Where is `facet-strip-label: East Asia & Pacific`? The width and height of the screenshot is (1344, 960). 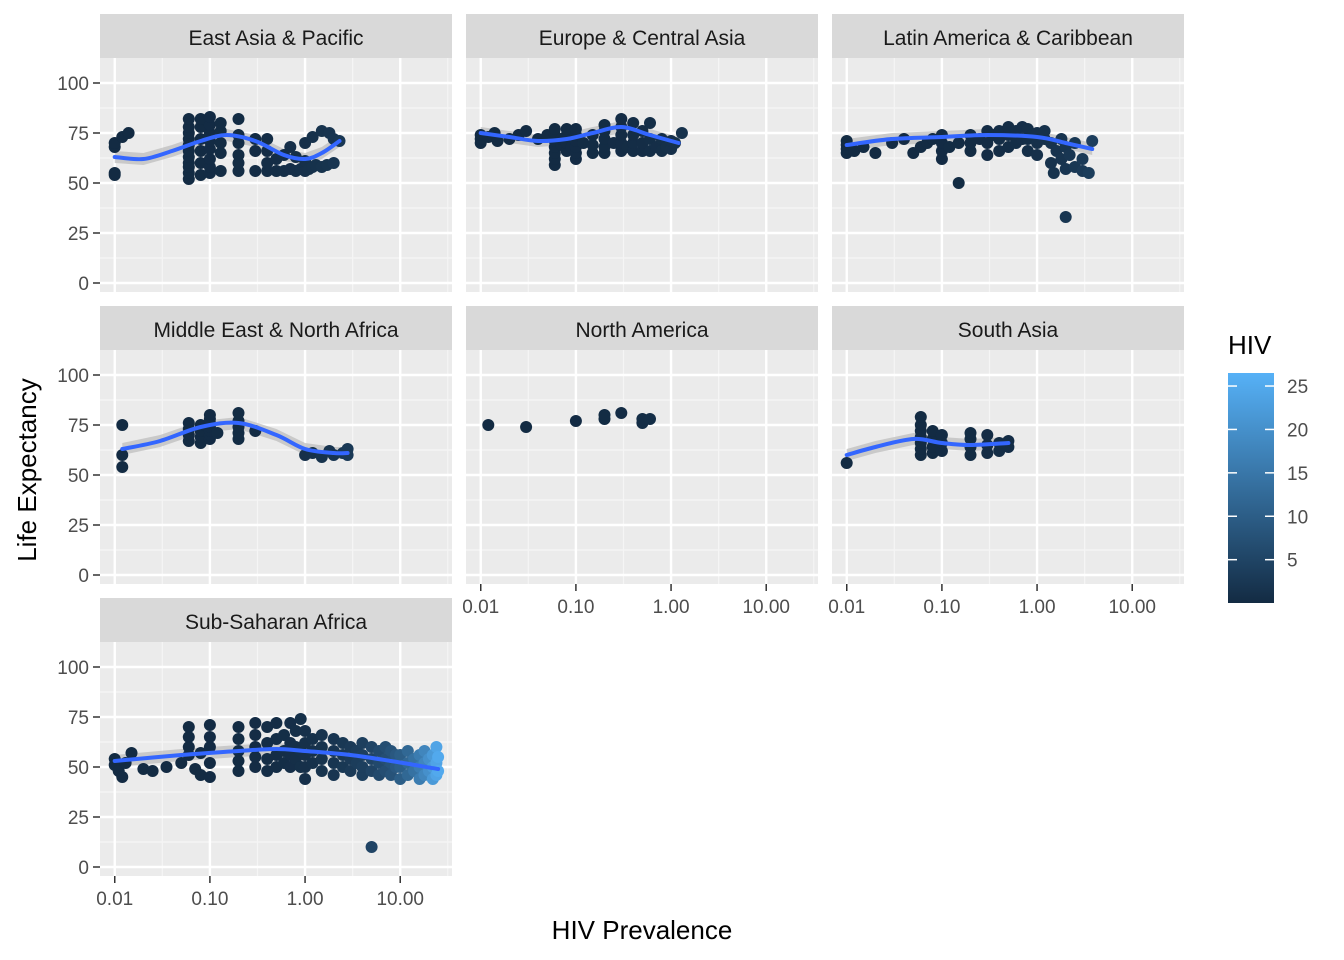
facet-strip-label: East Asia & Pacific is located at coordinates (275, 38).